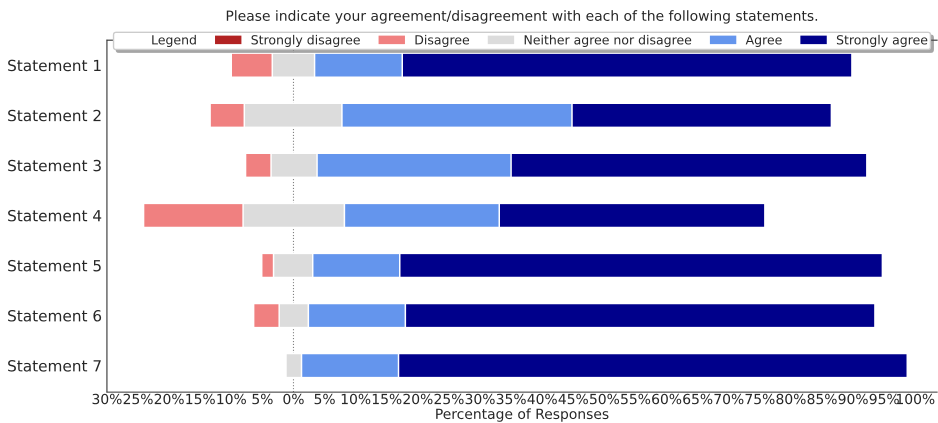 The image size is (938, 423). What do you see at coordinates (542, 399) in the screenshot?
I see `x-tick-label: 40%` at bounding box center [542, 399].